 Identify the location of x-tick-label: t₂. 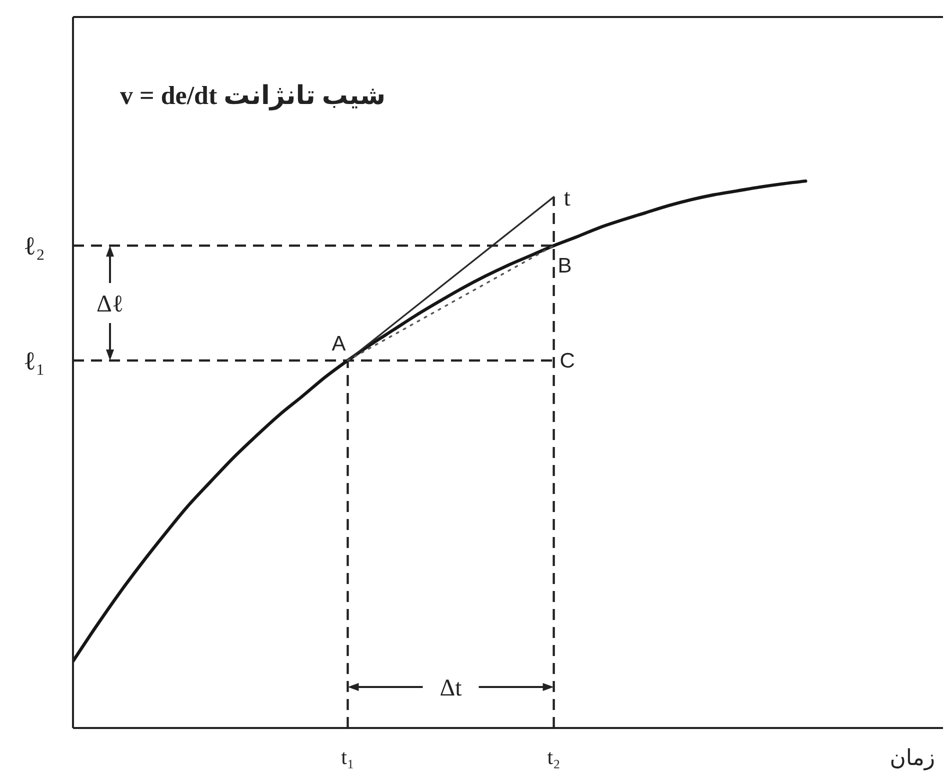
(553, 757).